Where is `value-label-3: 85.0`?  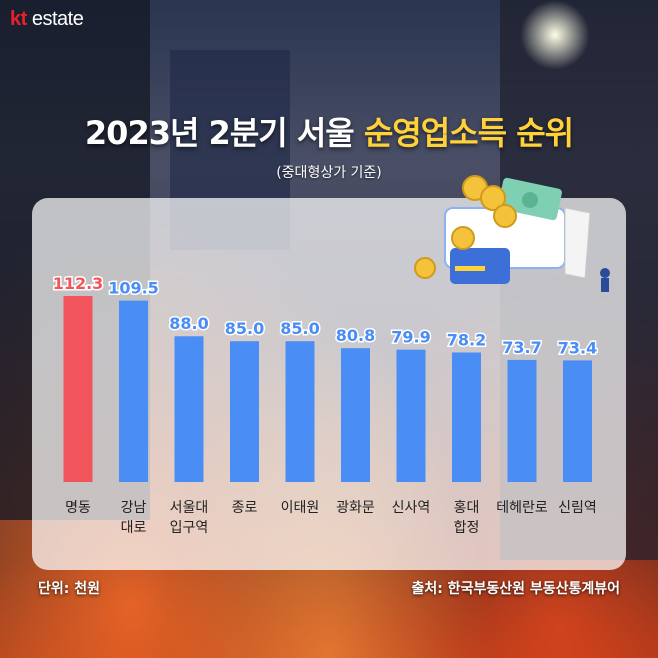
value-label-3: 85.0 is located at coordinates (244, 328).